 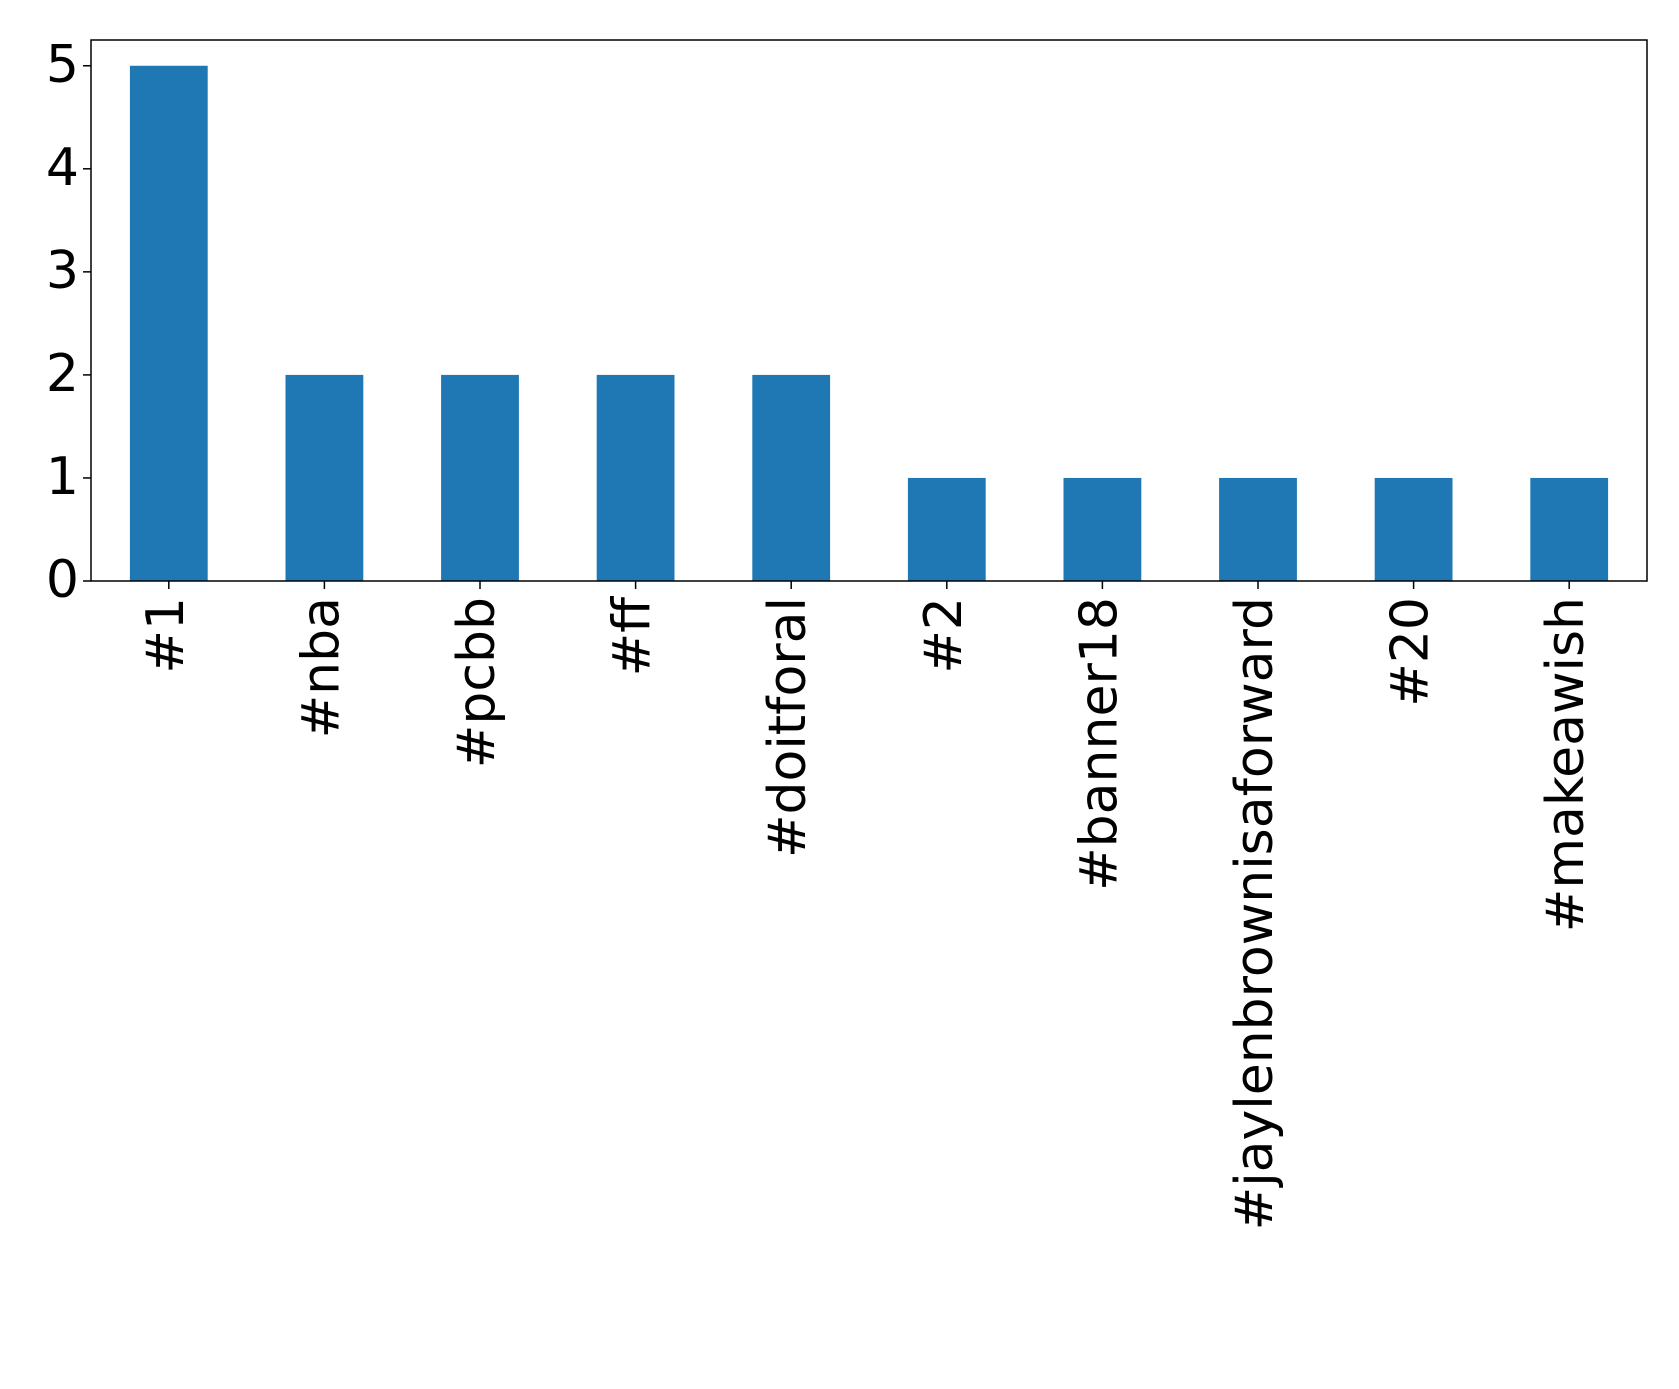 What do you see at coordinates (62, 580) in the screenshot?
I see `y-tick-label: 0` at bounding box center [62, 580].